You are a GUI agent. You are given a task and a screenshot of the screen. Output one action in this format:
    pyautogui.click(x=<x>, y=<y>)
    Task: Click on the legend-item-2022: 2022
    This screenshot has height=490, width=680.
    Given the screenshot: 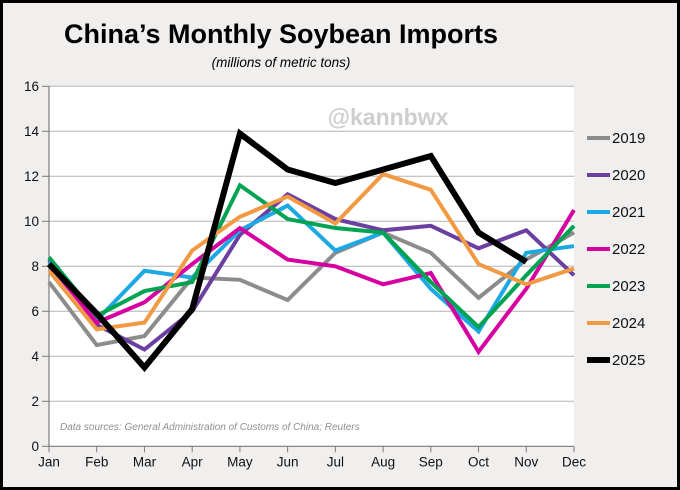 What is the action you would take?
    pyautogui.click(x=616, y=249)
    